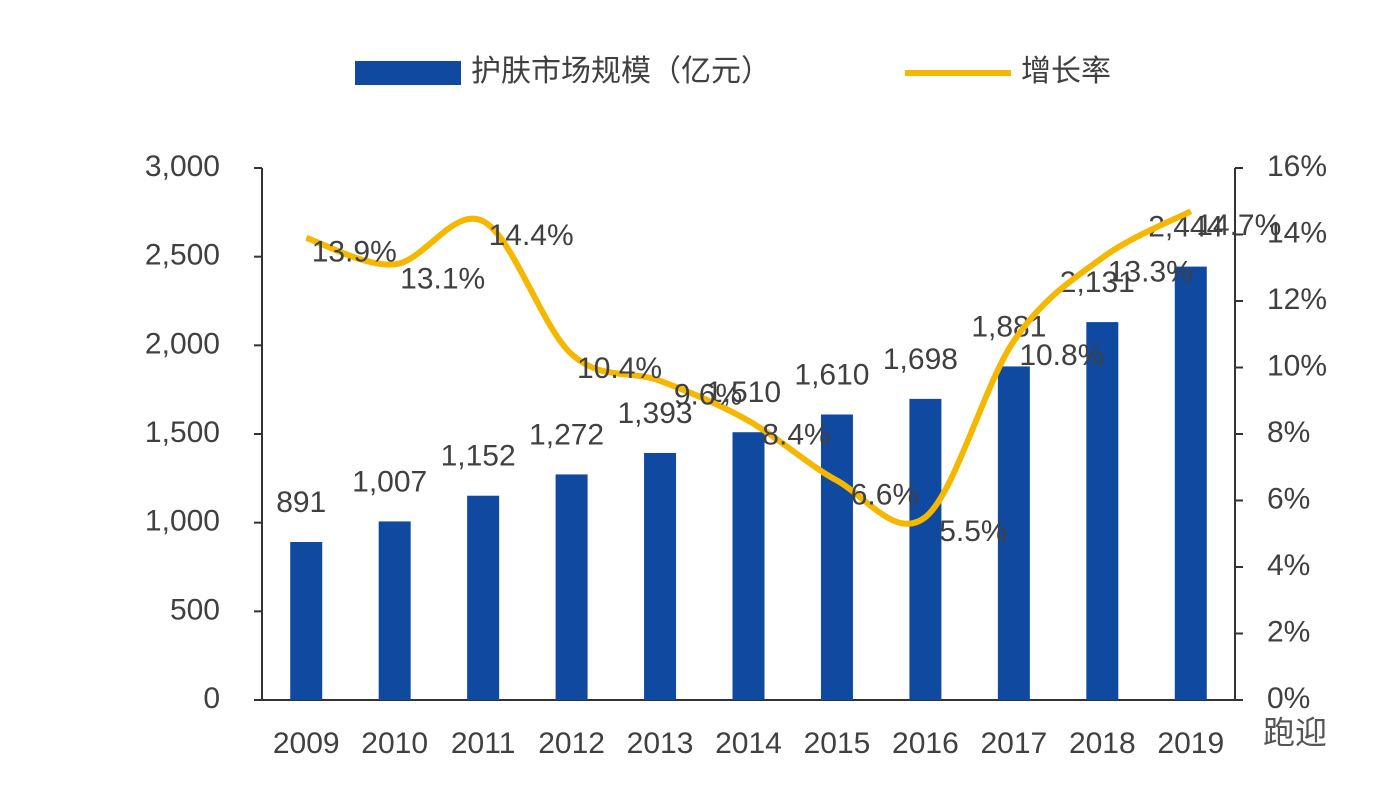 The height and width of the screenshot is (792, 1374). Describe the element at coordinates (1102, 743) in the screenshot. I see `x-tick-label: 2018` at that location.